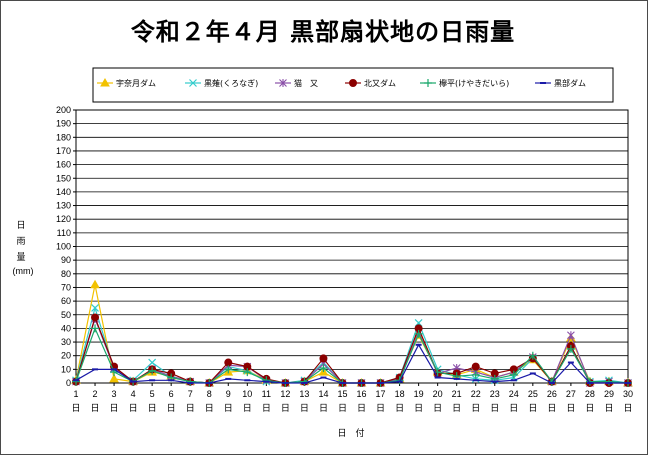 Image resolution: width=648 pixels, height=455 pixels. Describe the element at coordinates (66, 342) in the screenshot. I see `y-tick-label: 30` at that location.